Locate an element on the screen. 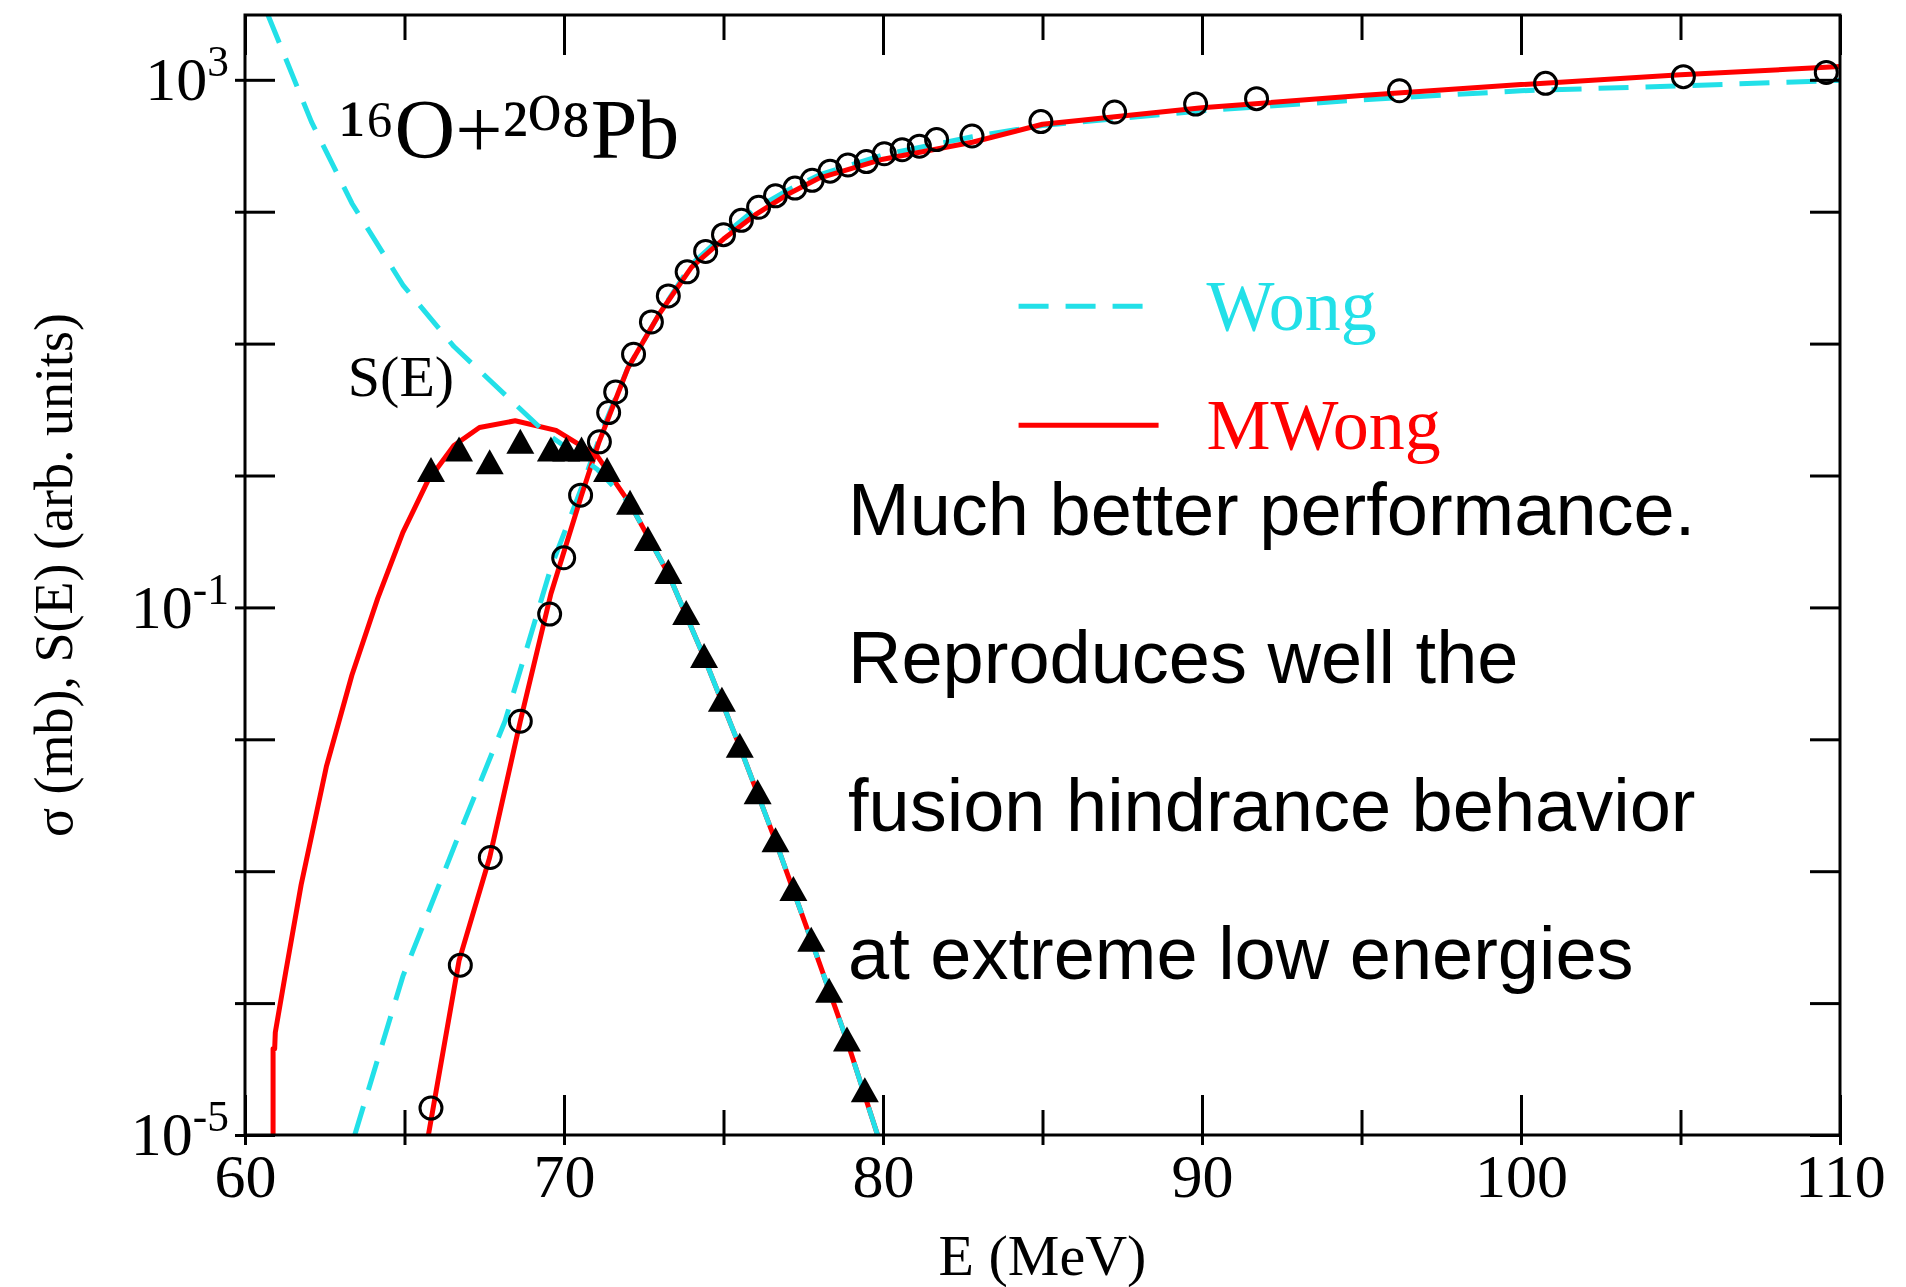 Image resolution: width=1906 pixels, height=1287 pixels. x-tick-label: 80 is located at coordinates (883, 1176).